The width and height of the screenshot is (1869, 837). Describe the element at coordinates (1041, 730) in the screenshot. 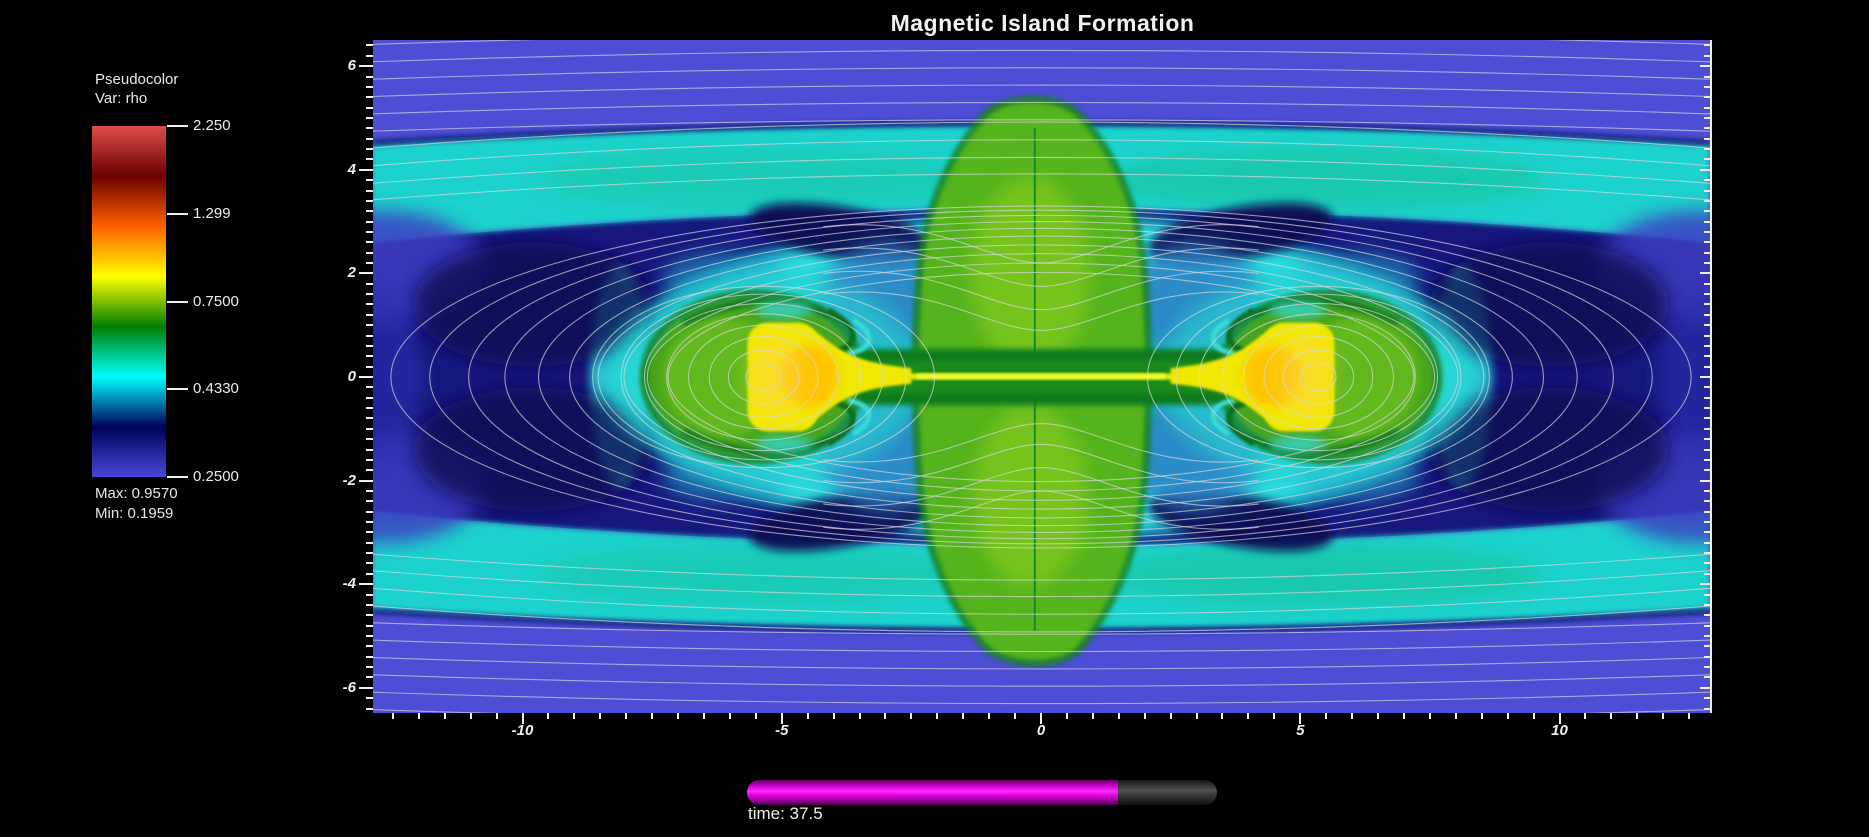

I see `x-axis-label: 0` at that location.